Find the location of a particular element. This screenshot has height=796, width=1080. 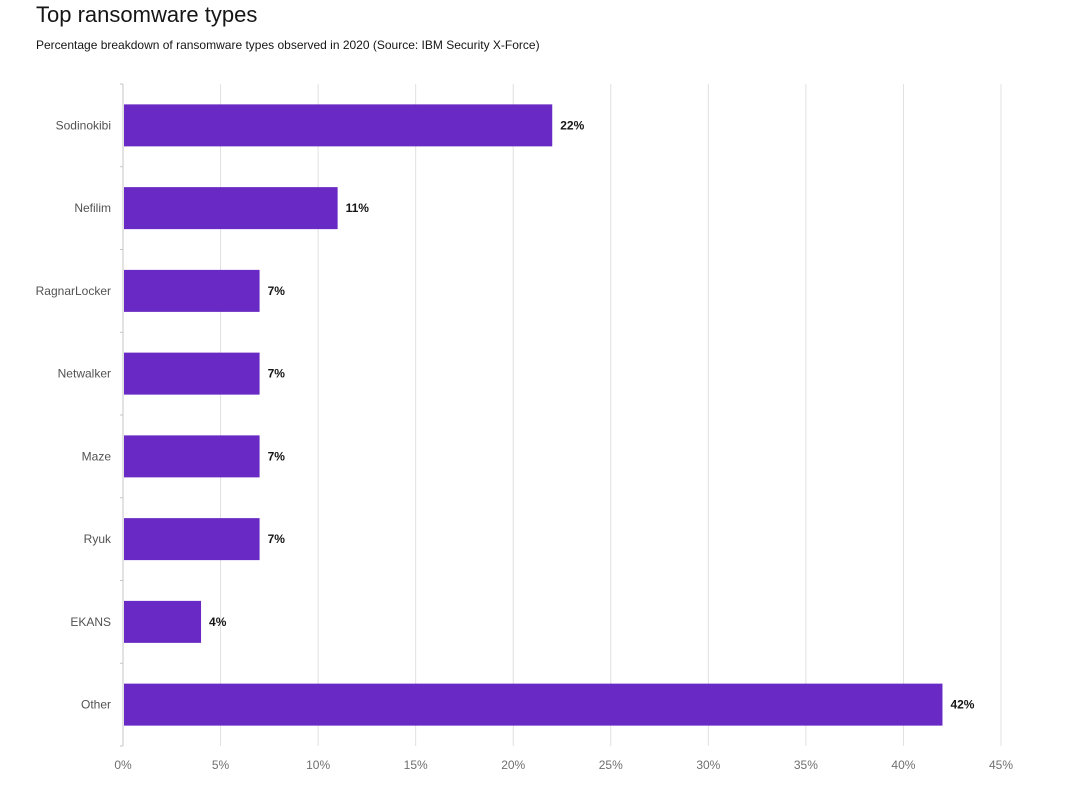

category-label: RagnarLocker is located at coordinates (73, 291).